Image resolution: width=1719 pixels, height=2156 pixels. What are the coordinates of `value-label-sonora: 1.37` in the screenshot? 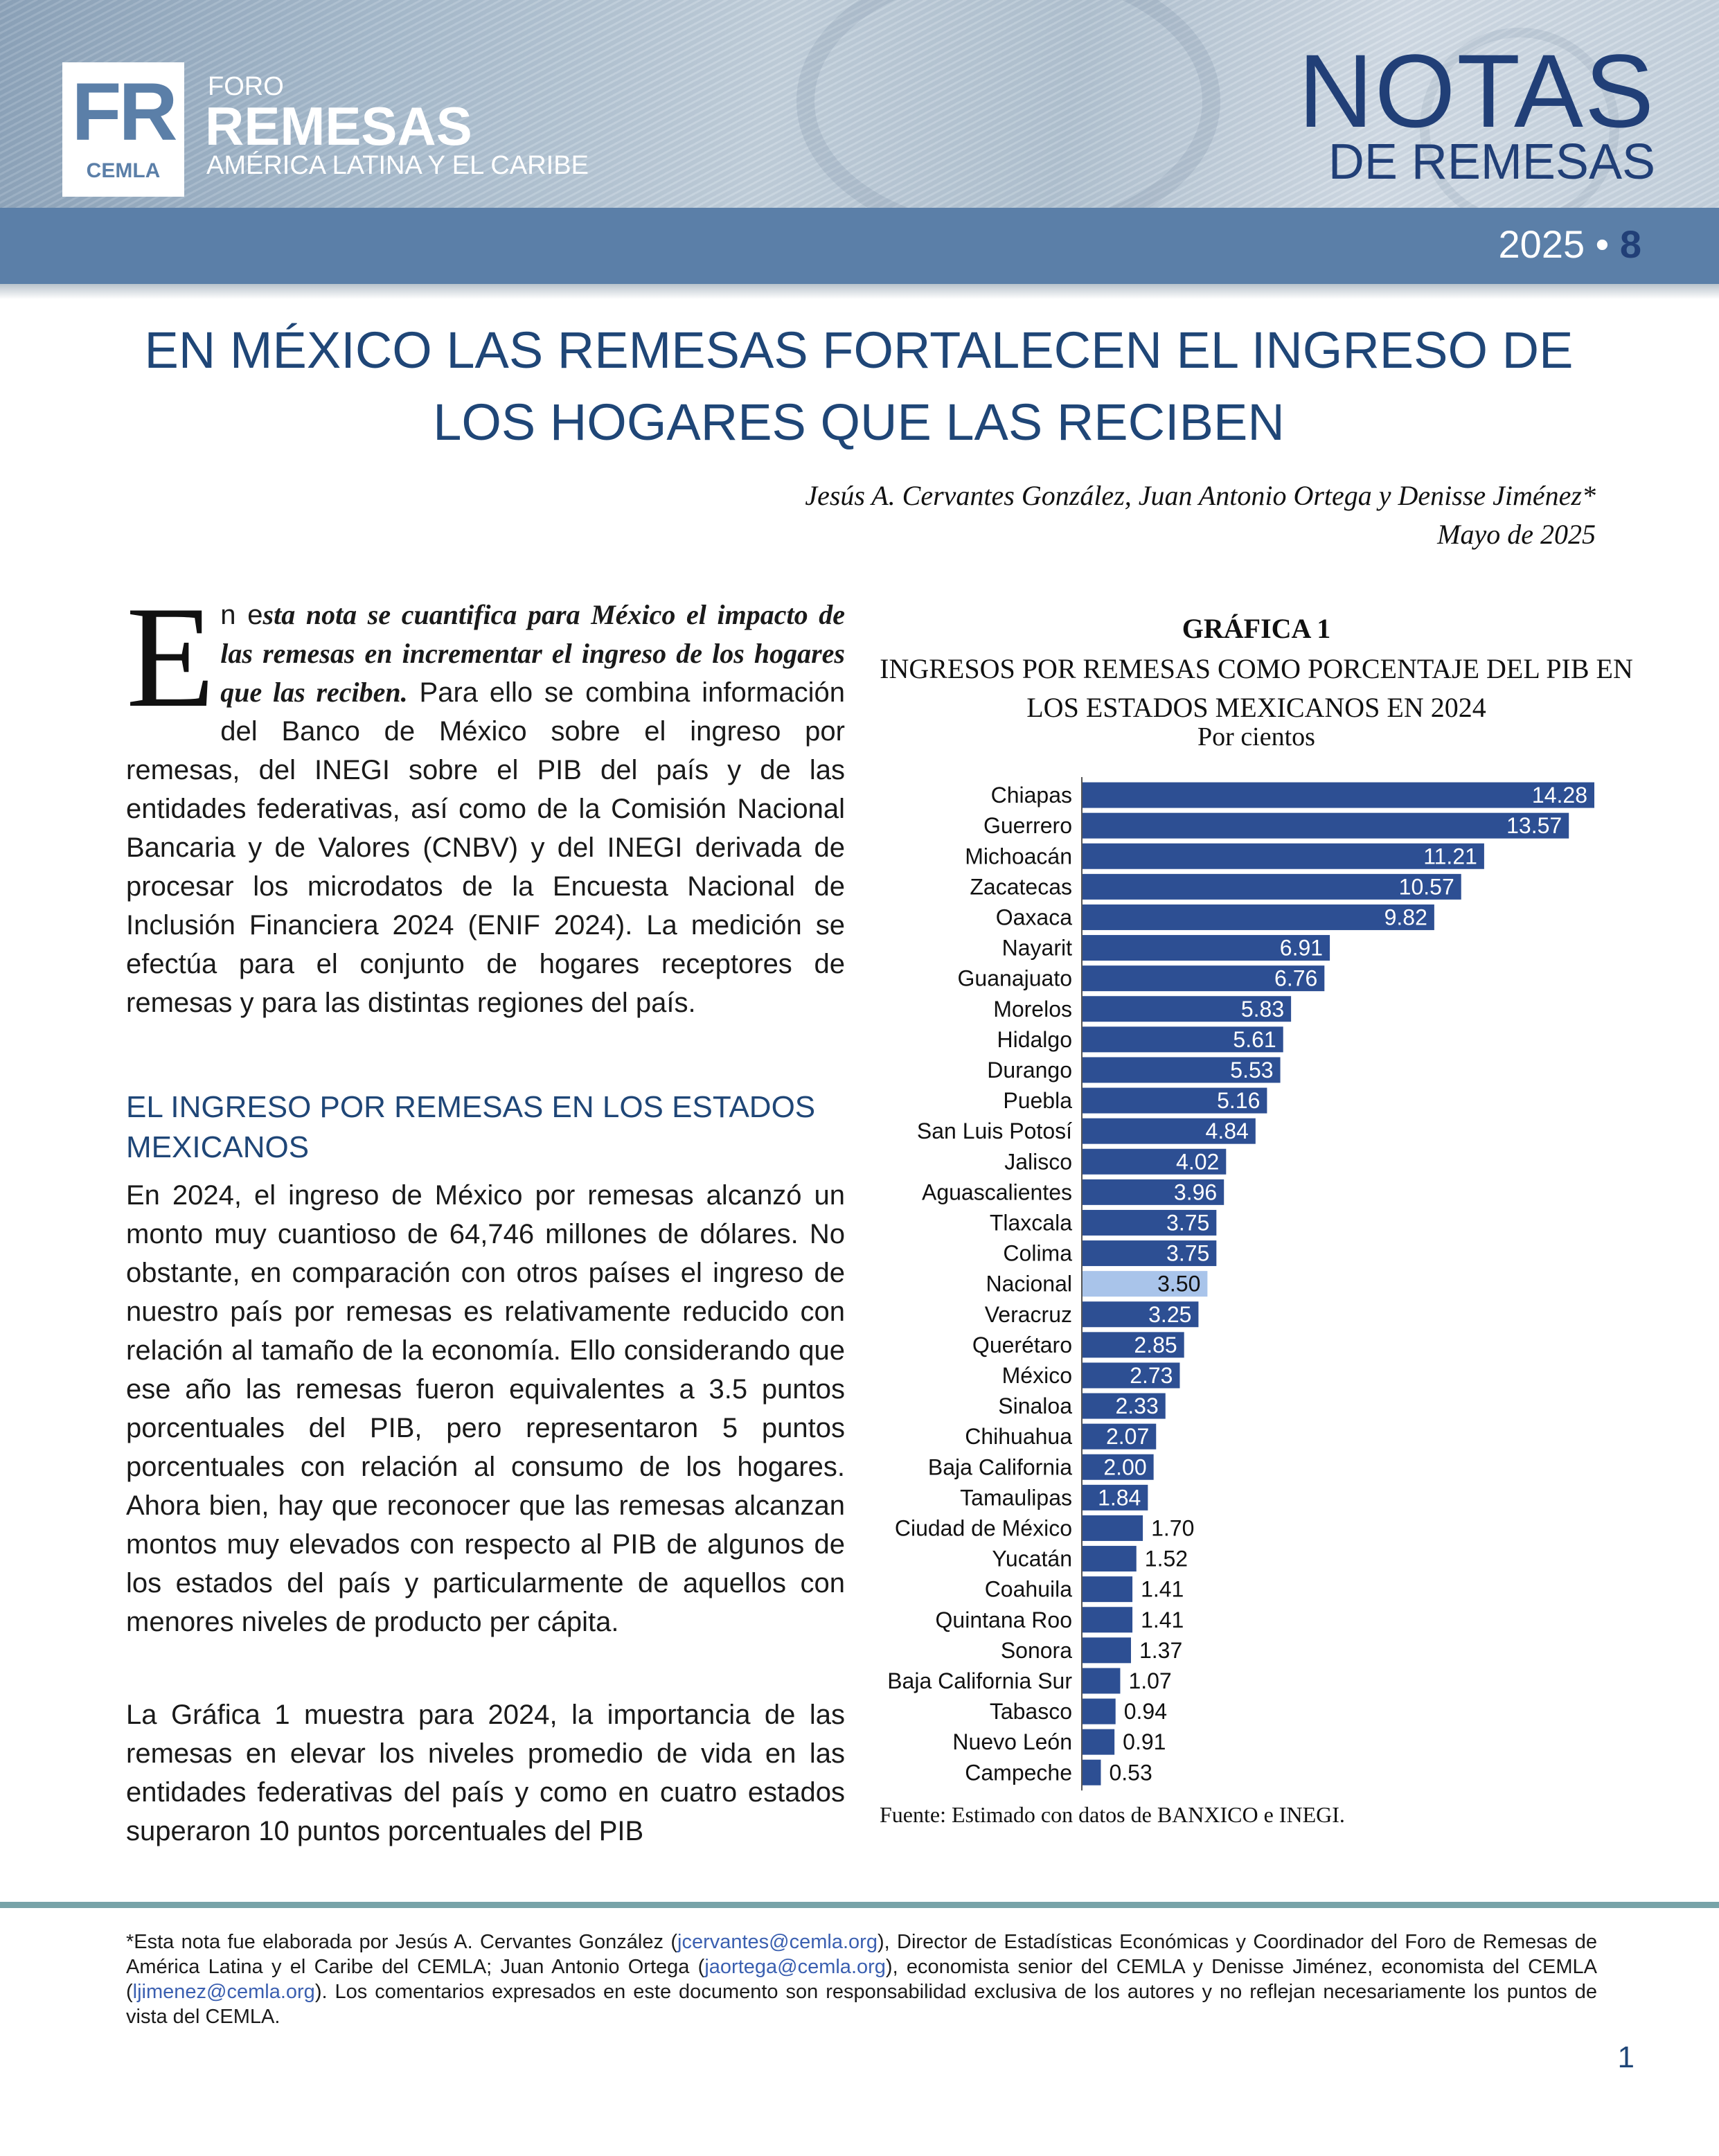 It's located at (1160, 1651).